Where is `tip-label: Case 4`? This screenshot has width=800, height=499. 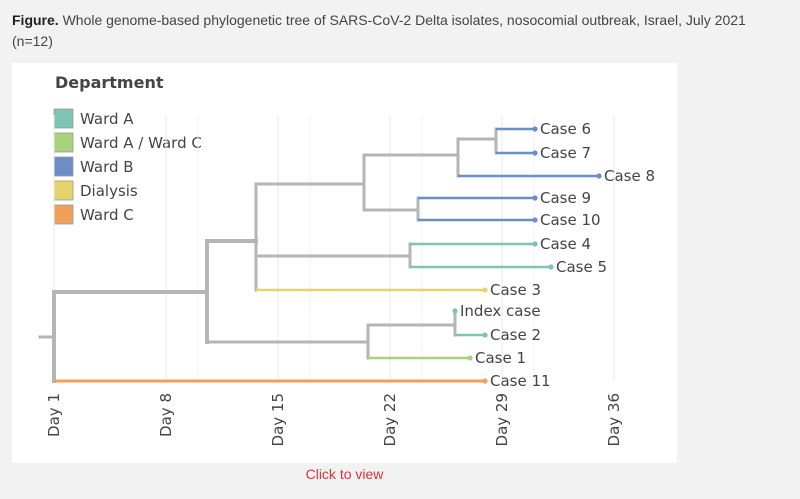 tip-label: Case 4 is located at coordinates (565, 244).